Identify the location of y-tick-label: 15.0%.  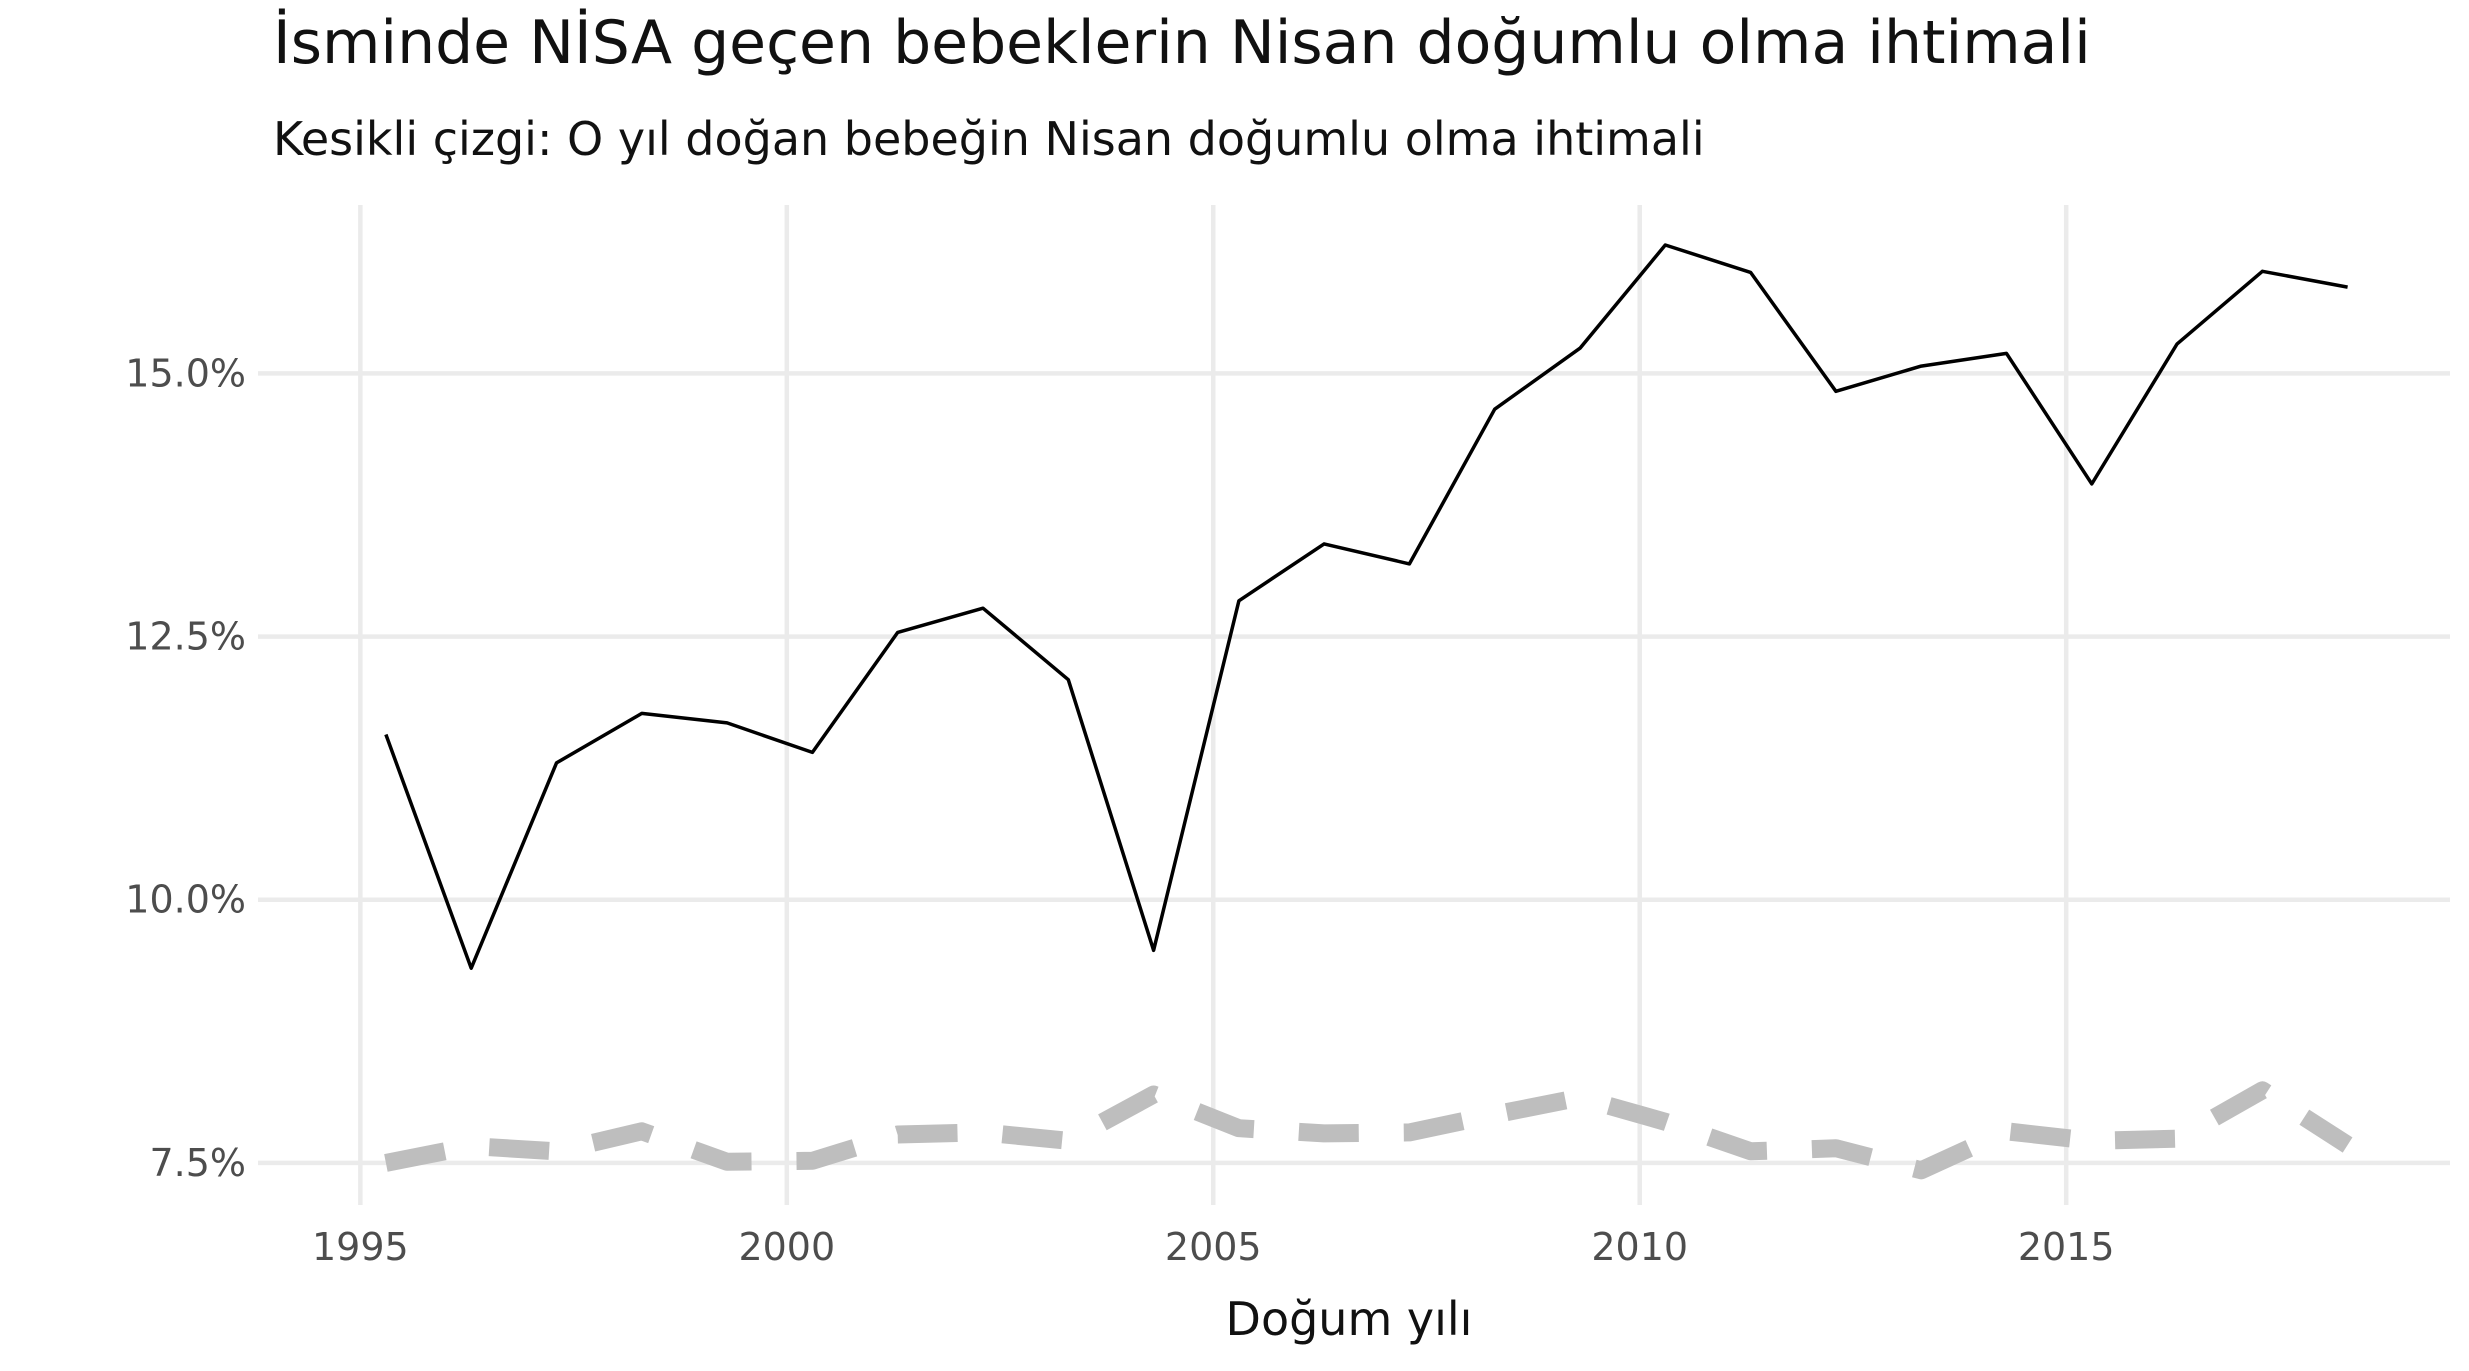
(185, 373).